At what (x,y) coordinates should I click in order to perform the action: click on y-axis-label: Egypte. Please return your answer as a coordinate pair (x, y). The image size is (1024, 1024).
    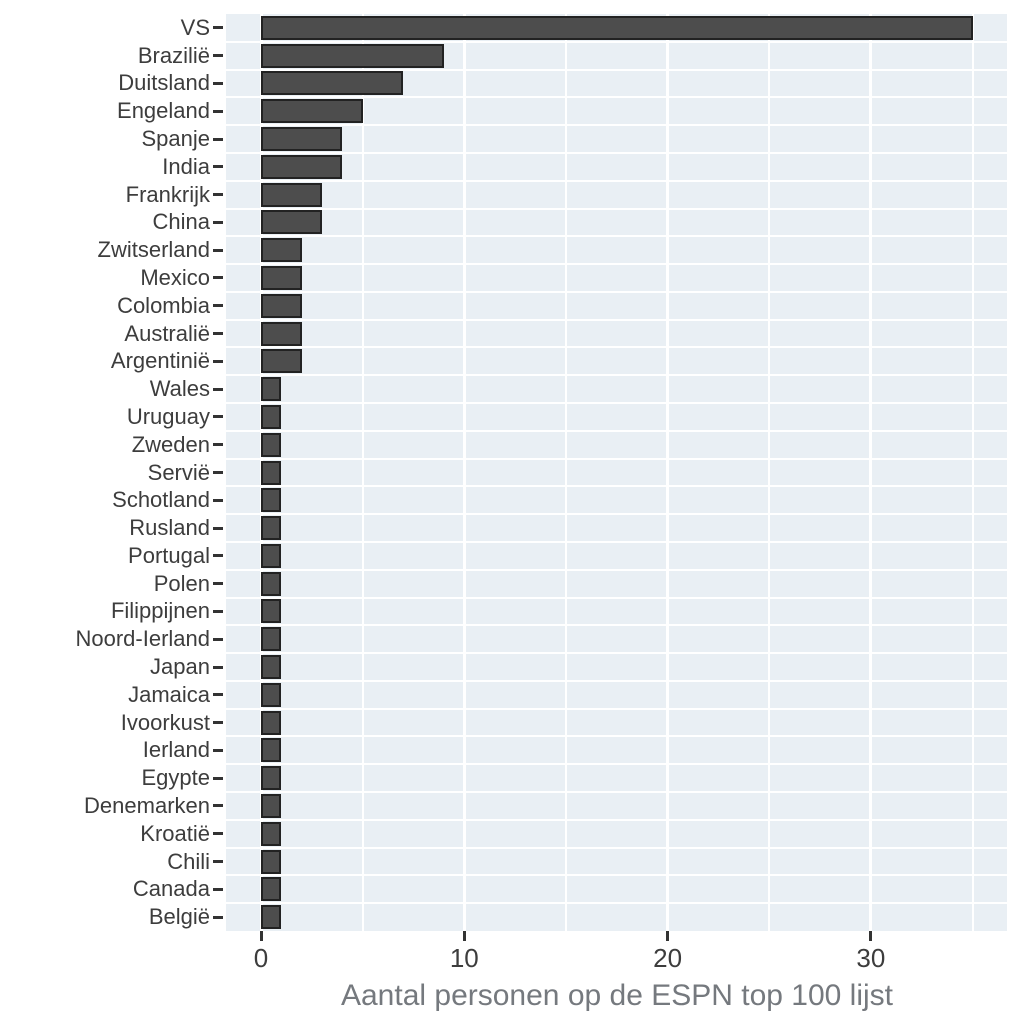
    Looking at the image, I should click on (176, 778).